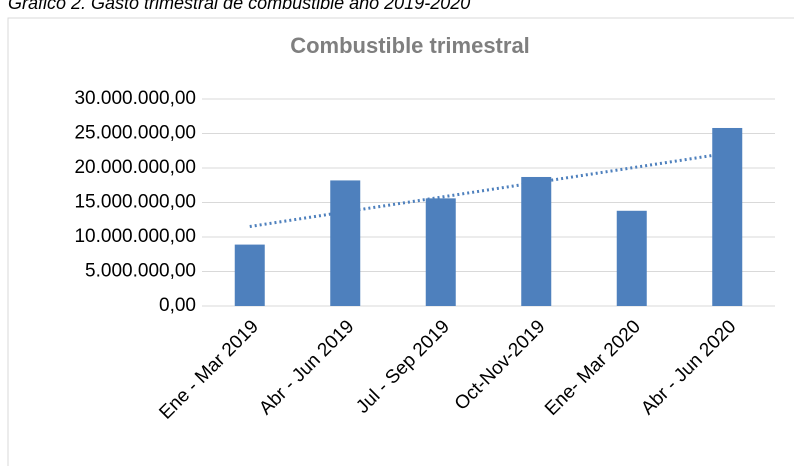  Describe the element at coordinates (208, 369) in the screenshot. I see `x-tick-label: Ene - Mar 2019` at that location.